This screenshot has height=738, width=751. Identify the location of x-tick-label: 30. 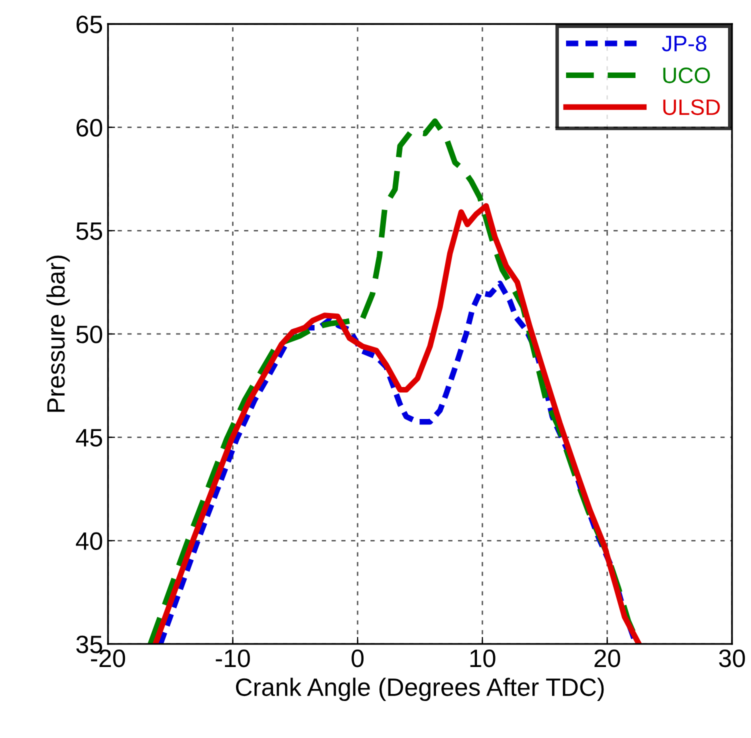
(732, 659).